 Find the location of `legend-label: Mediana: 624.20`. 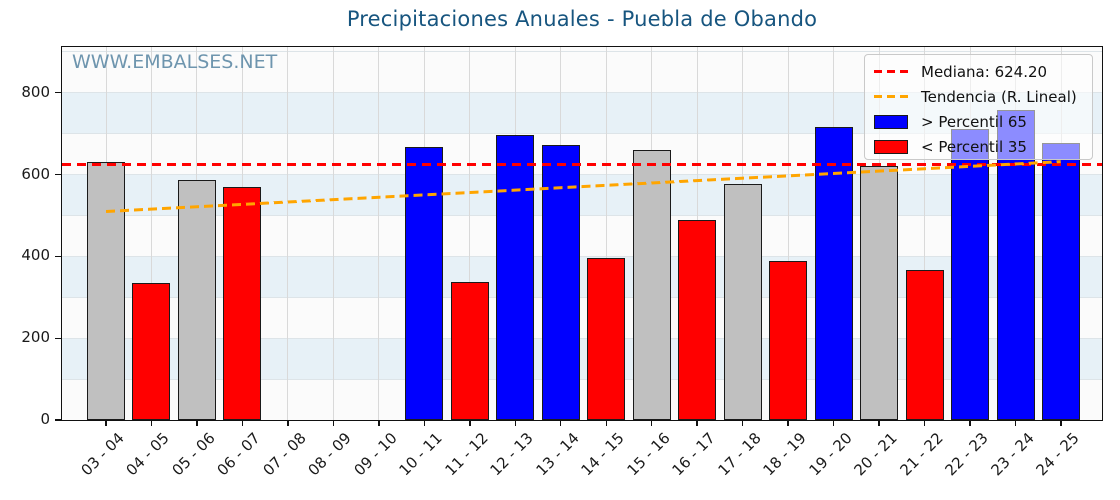

legend-label: Mediana: 624.20 is located at coordinates (984, 71).